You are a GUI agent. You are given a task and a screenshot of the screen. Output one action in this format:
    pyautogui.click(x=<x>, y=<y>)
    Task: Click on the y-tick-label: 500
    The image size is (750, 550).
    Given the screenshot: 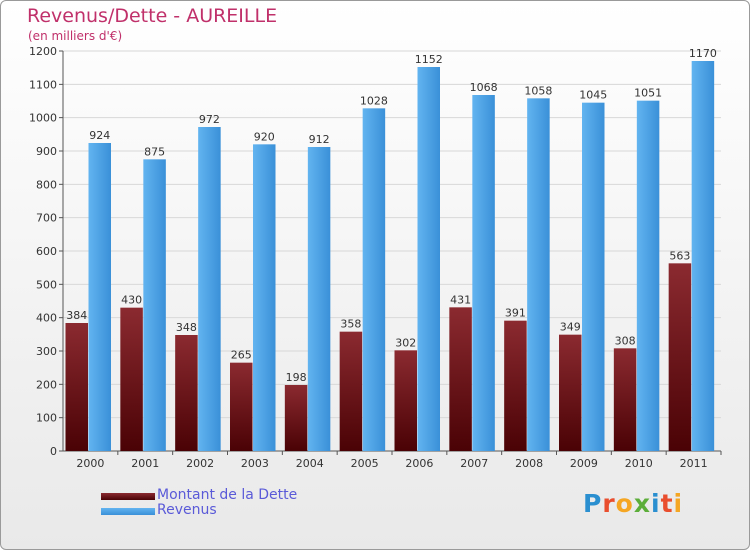 What is the action you would take?
    pyautogui.click(x=46, y=284)
    